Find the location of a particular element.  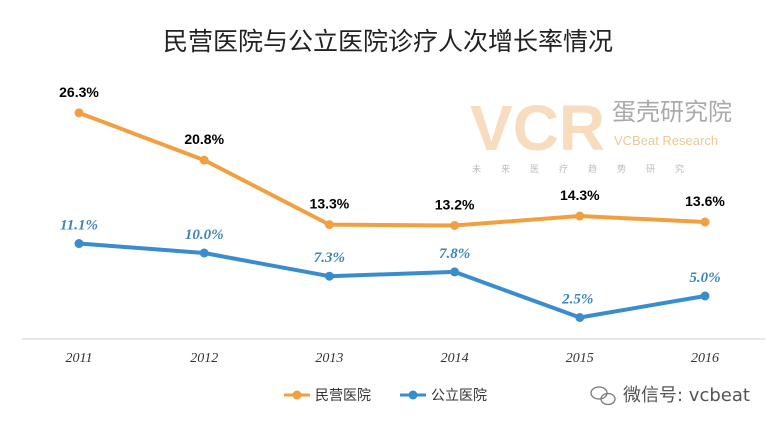

watermark-logo: VCR is located at coordinates (537, 128).